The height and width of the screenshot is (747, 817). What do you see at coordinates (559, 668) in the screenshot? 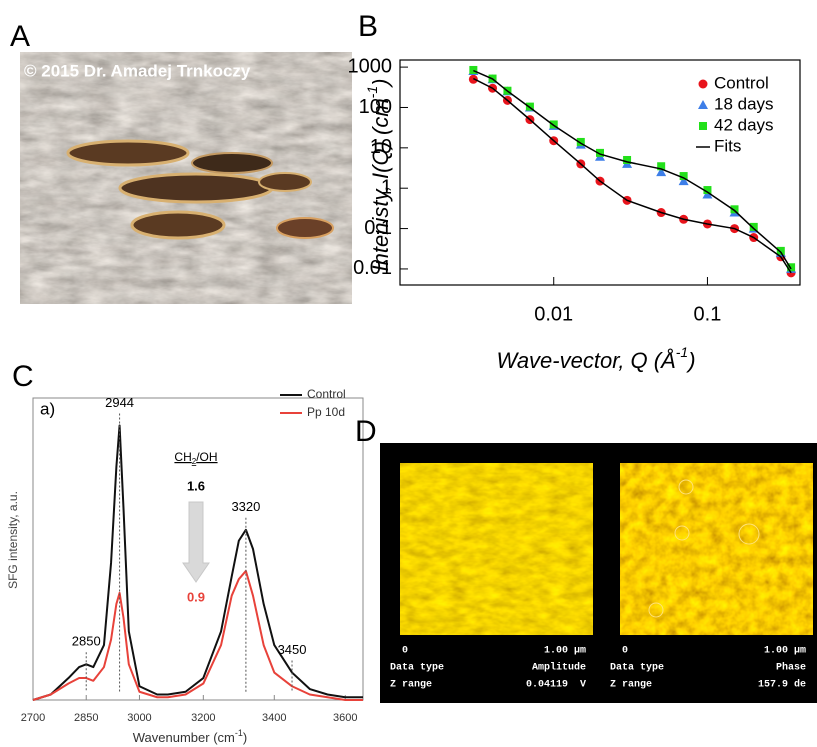
I see `row-value: Amplitude` at bounding box center [559, 668].